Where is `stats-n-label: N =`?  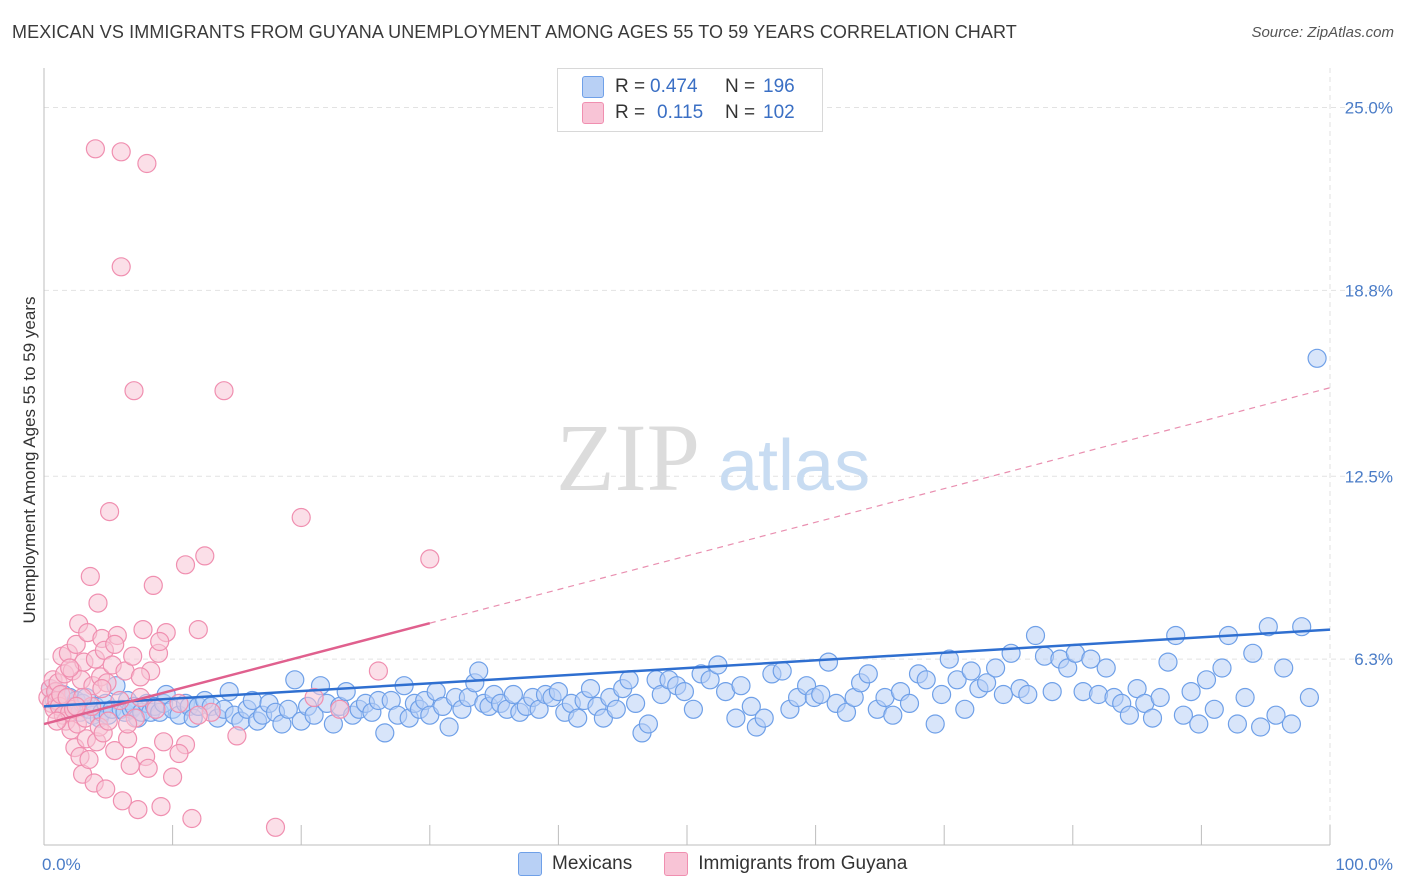
stats-n-label: N = is located at coordinates (740, 86).